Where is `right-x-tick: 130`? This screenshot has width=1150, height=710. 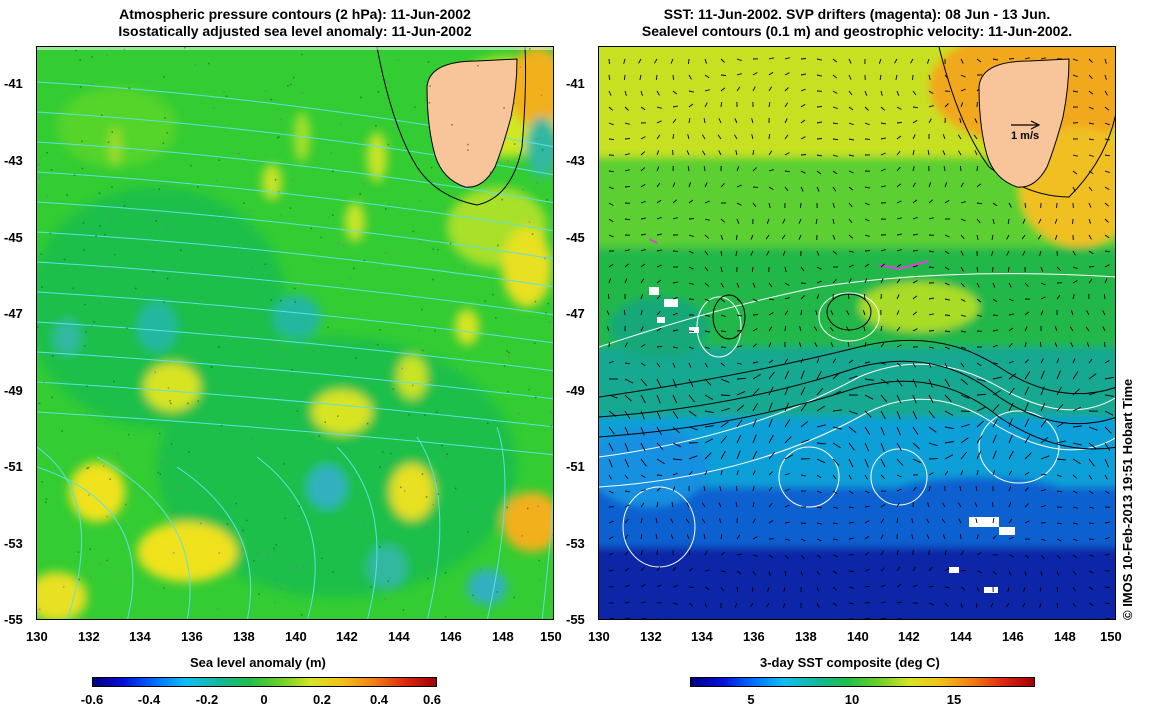
right-x-tick: 130 is located at coordinates (599, 636).